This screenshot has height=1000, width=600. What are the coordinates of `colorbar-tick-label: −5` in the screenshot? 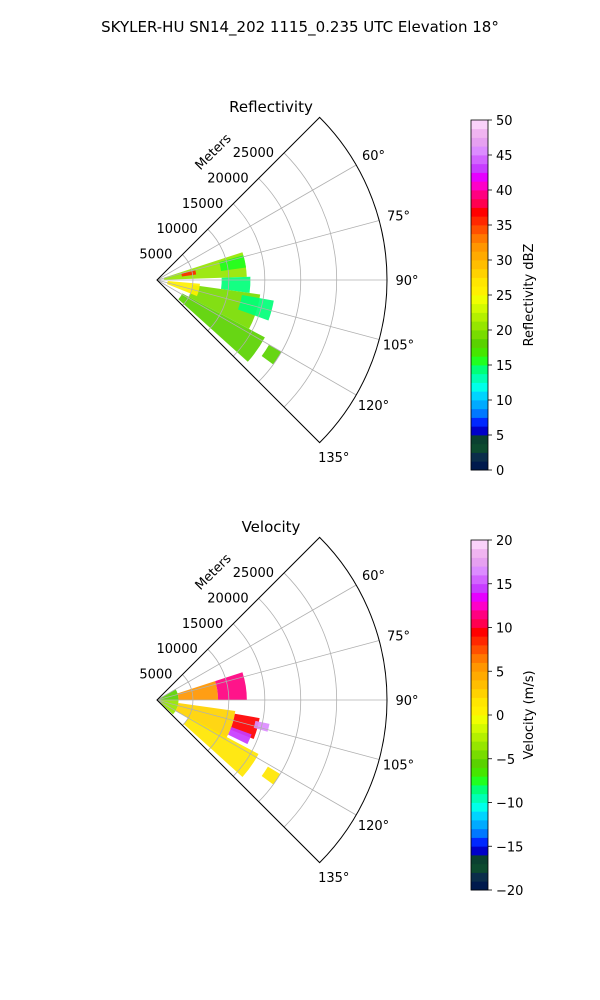 It's located at (505, 760).